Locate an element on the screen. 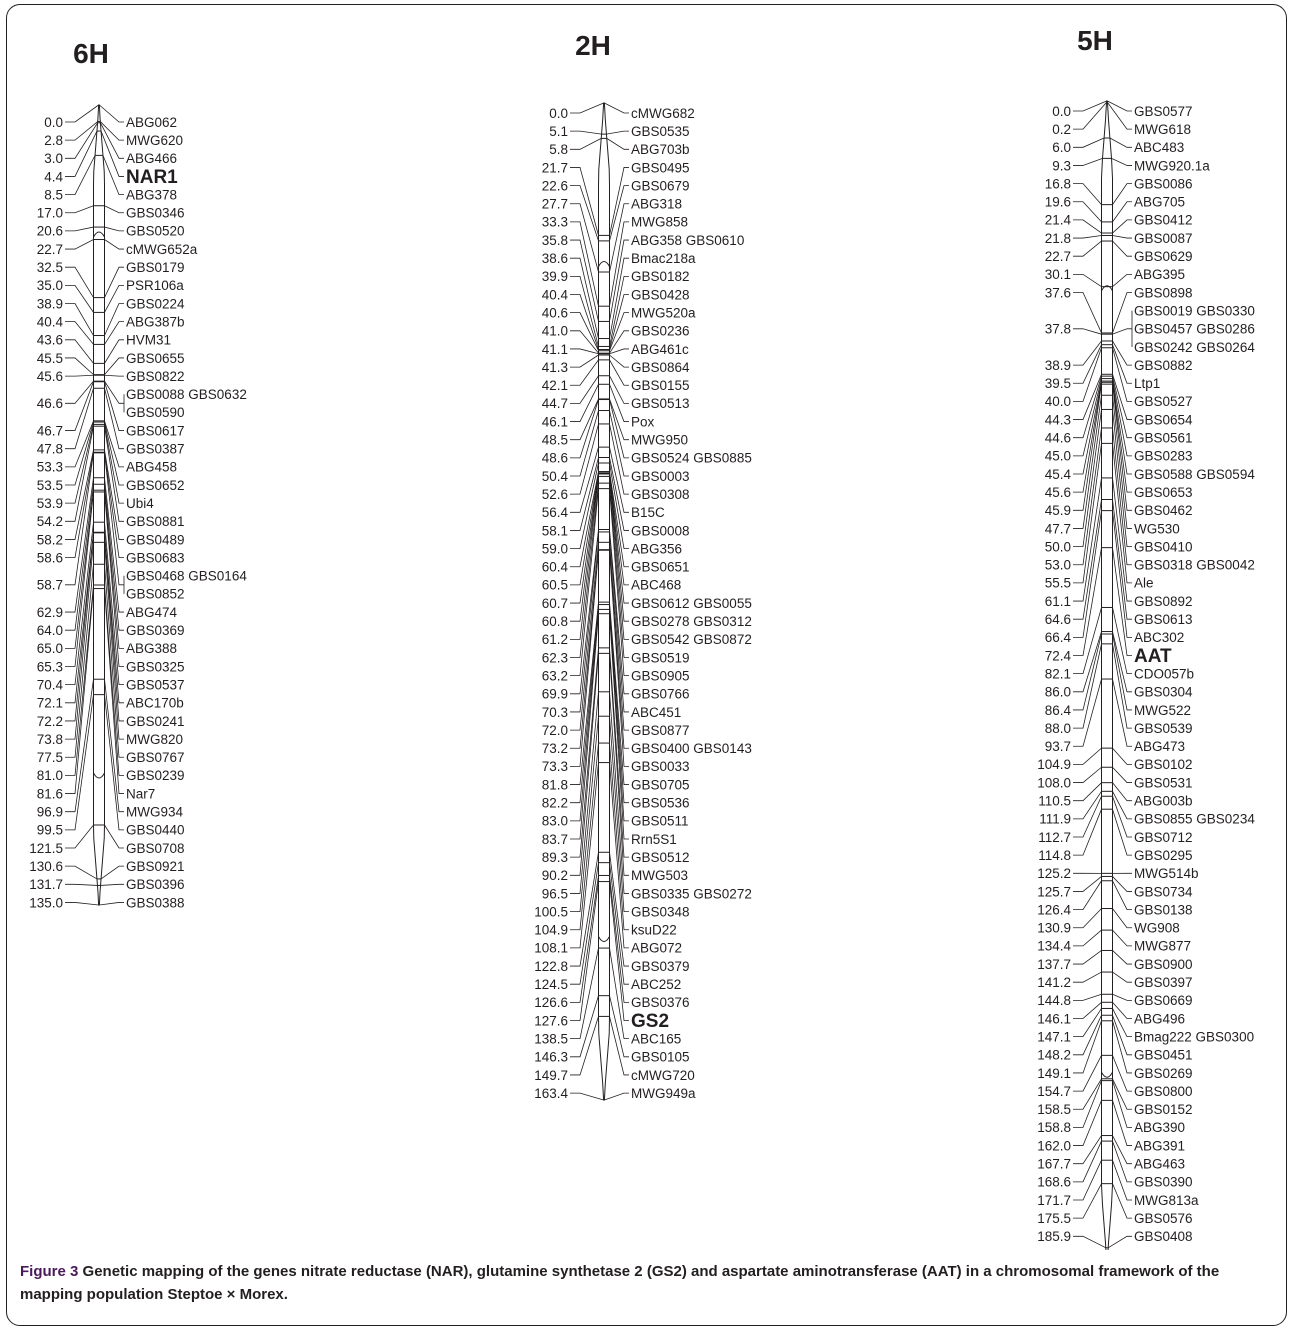  map-position: 154.7 is located at coordinates (1054, 1091).